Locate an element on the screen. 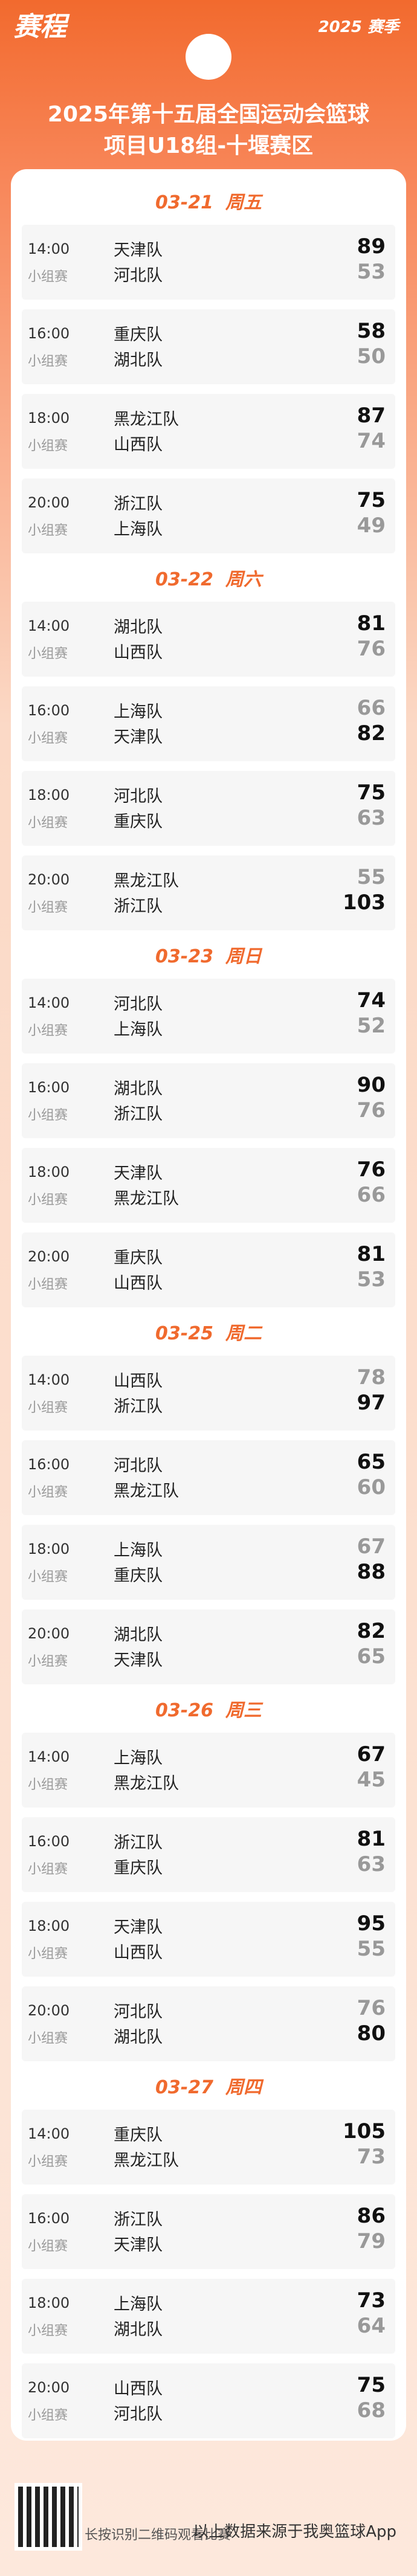 This screenshot has height=2576, width=417. match-row: 20:00 小组赛 湖北队 82 天津队 65 is located at coordinates (208, 1647).